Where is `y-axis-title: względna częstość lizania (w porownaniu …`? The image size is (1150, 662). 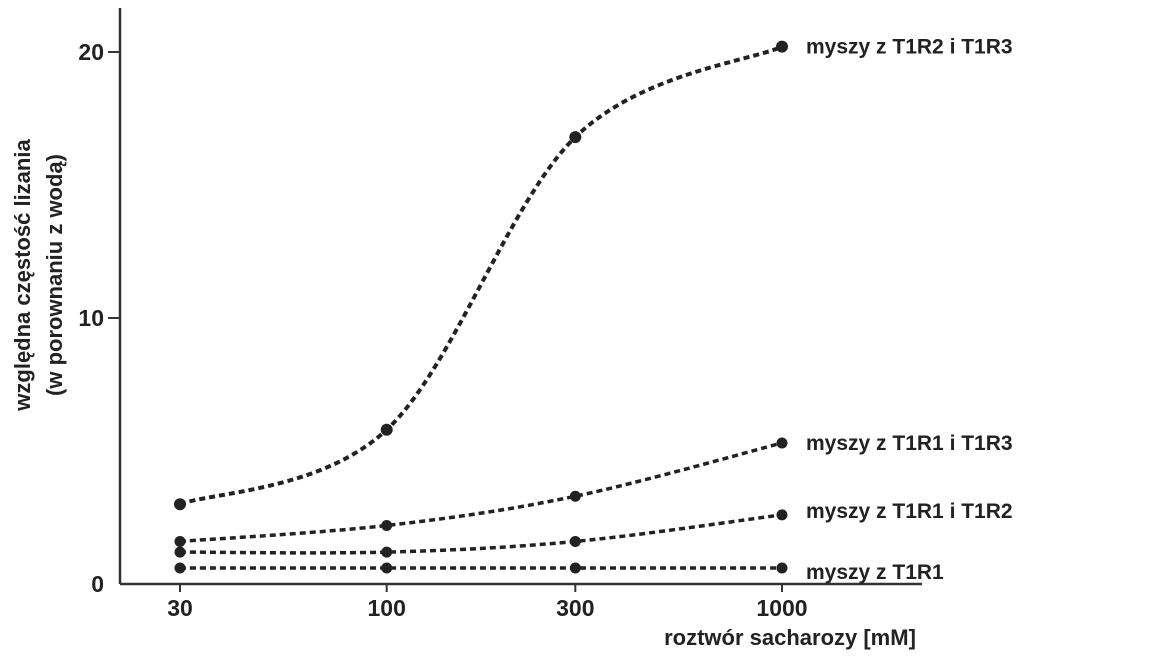 y-axis-title: względna częstość lizania (w porownaniu … is located at coordinates (38, 275).